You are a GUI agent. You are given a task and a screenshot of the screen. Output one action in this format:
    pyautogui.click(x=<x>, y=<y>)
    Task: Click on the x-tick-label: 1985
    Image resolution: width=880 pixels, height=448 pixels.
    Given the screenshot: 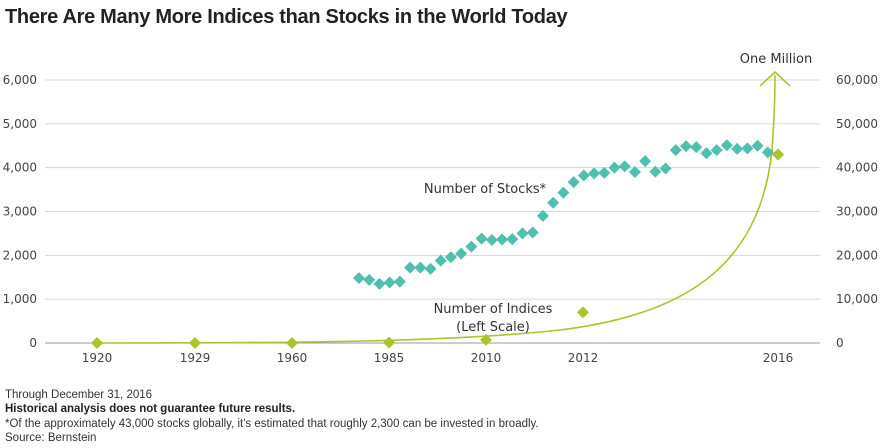 What is the action you would take?
    pyautogui.click(x=389, y=358)
    